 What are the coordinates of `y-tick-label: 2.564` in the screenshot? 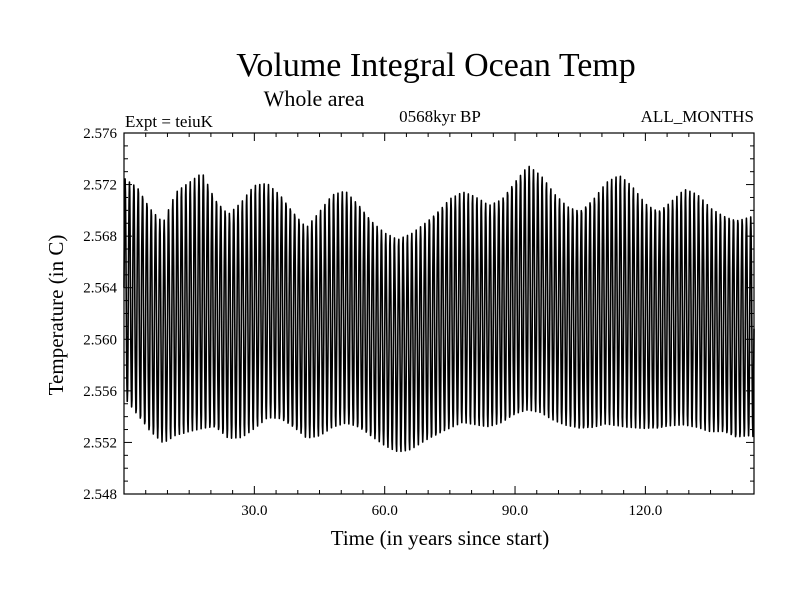 It's located at (100, 289).